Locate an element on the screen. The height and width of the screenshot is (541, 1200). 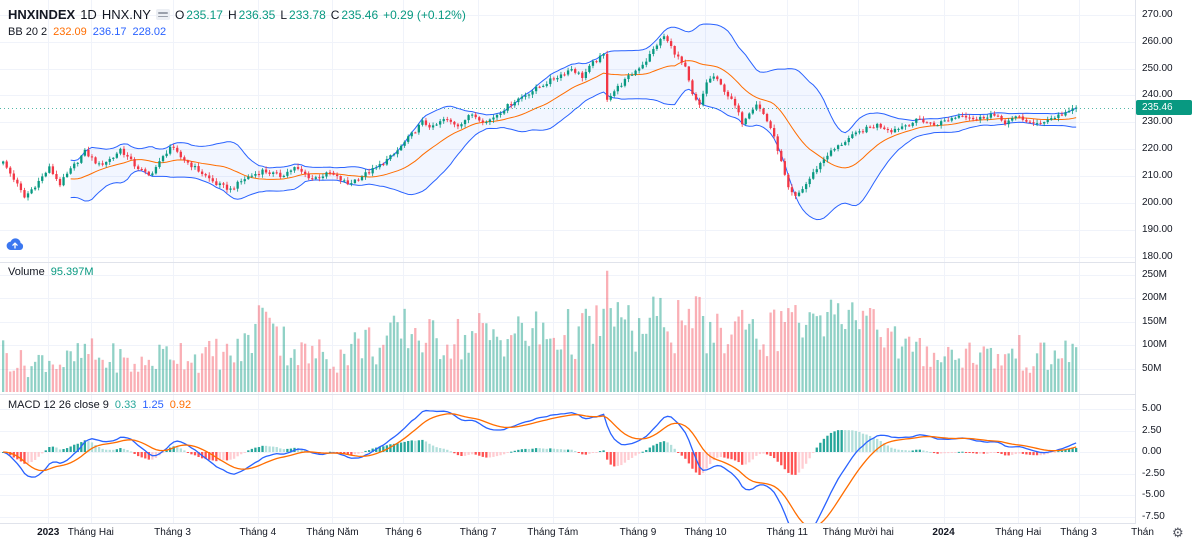
time-axis-label: 2023 is located at coordinates (48, 532).